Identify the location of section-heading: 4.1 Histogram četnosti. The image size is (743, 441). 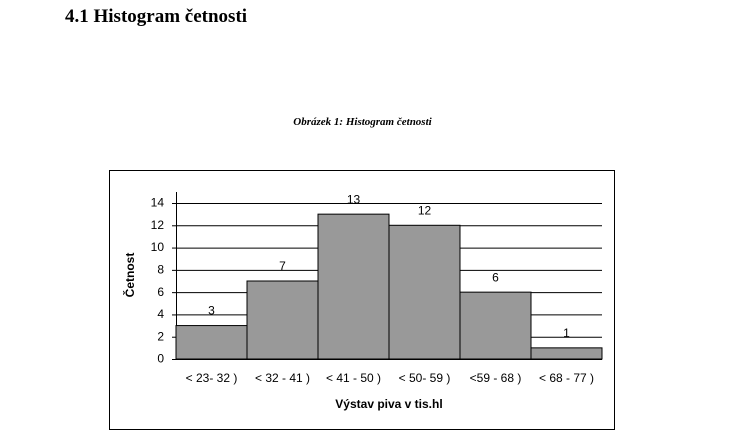
(156, 16).